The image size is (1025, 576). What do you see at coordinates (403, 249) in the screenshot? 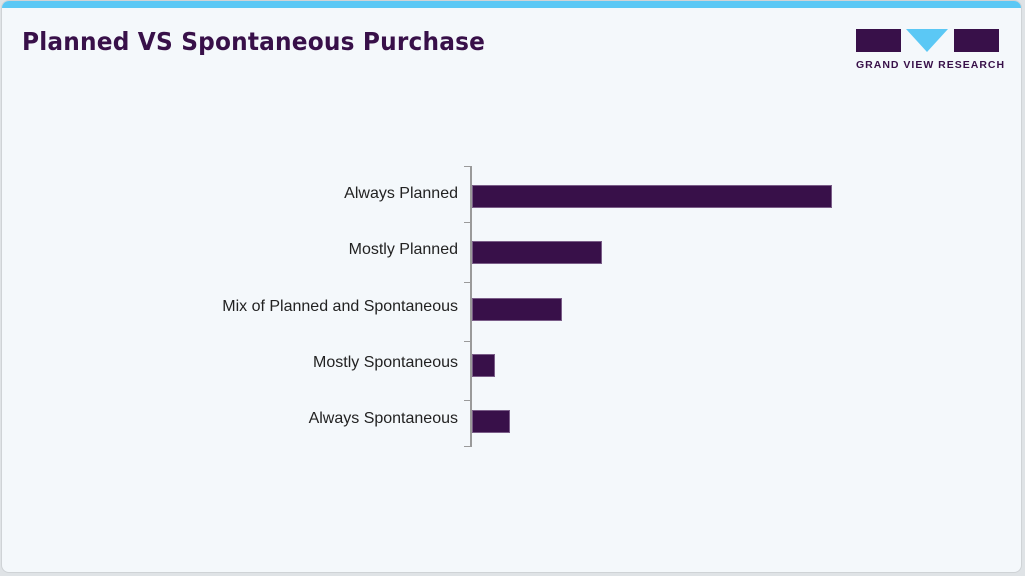
I see `category-label: Mostly Planned` at bounding box center [403, 249].